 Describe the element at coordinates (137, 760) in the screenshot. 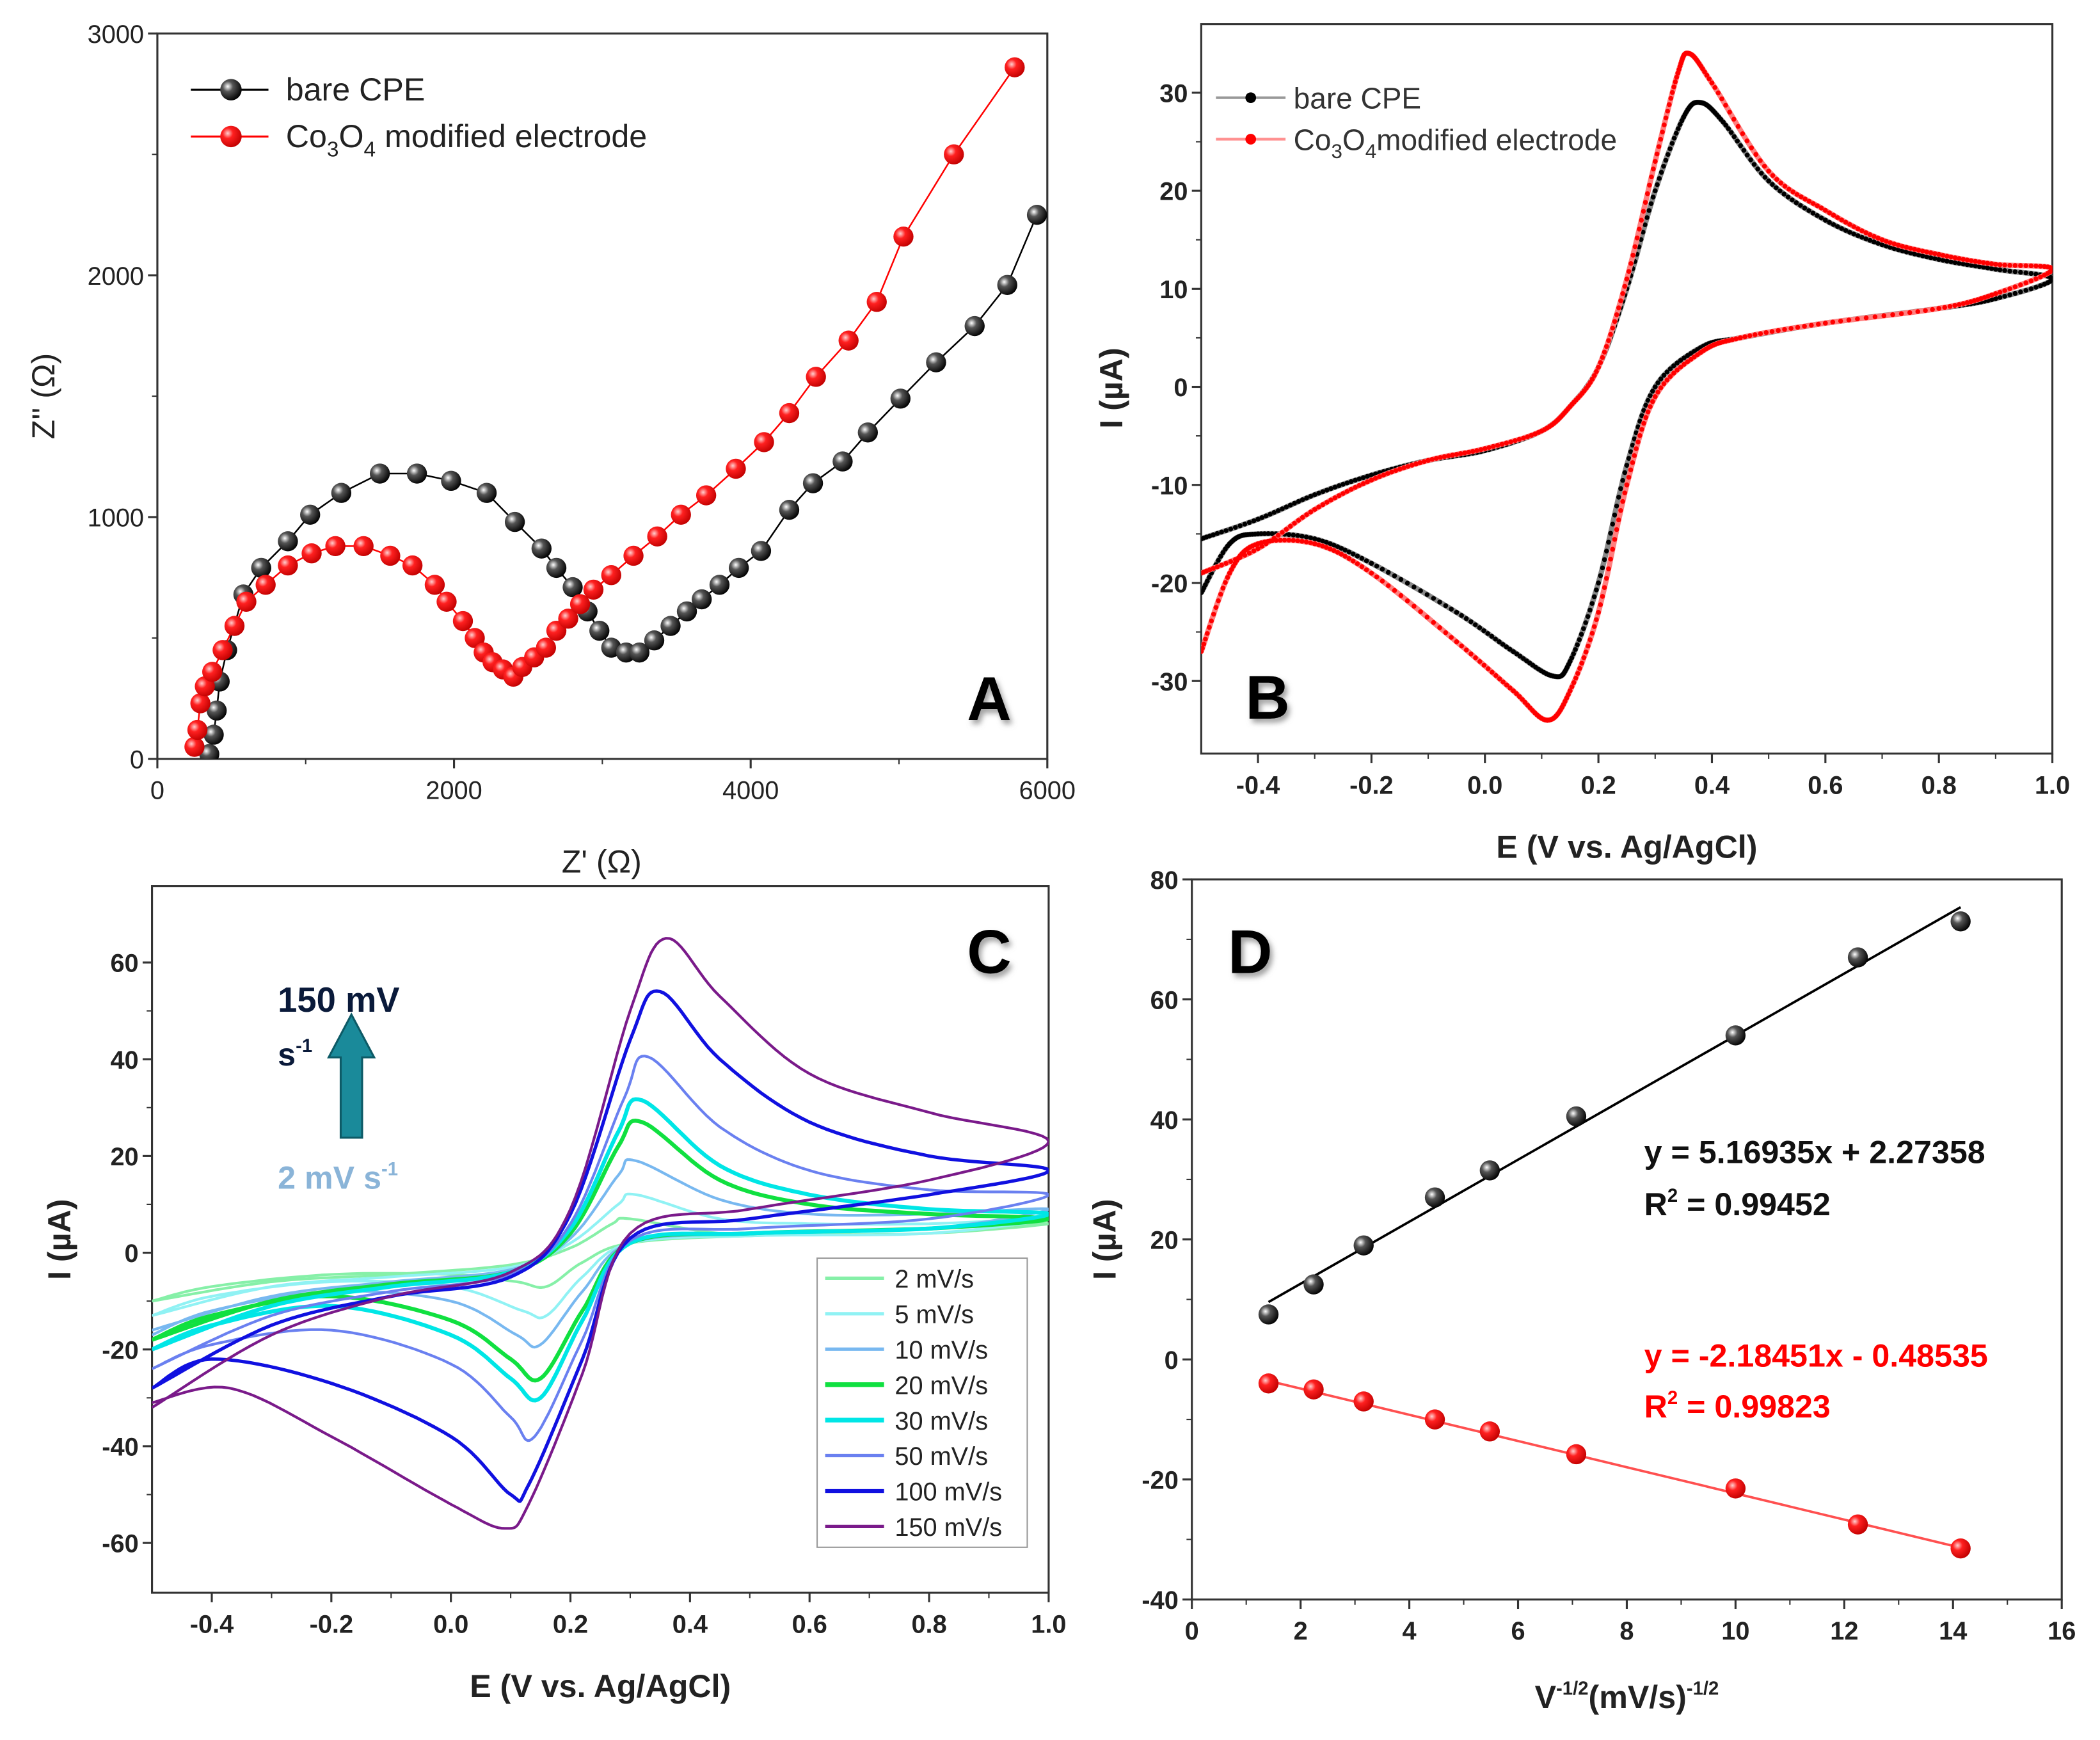

I see `y-tick-label-a: 0` at that location.